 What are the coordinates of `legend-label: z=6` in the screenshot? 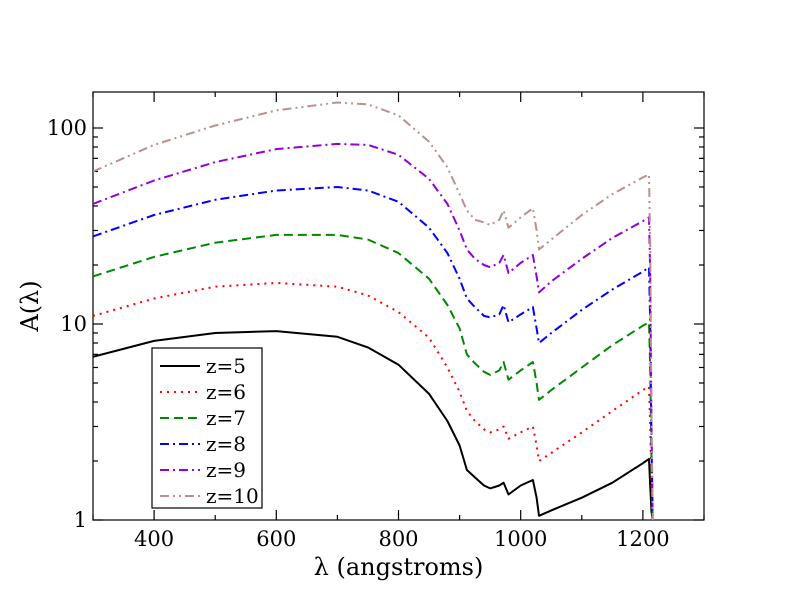 It's located at (226, 392).